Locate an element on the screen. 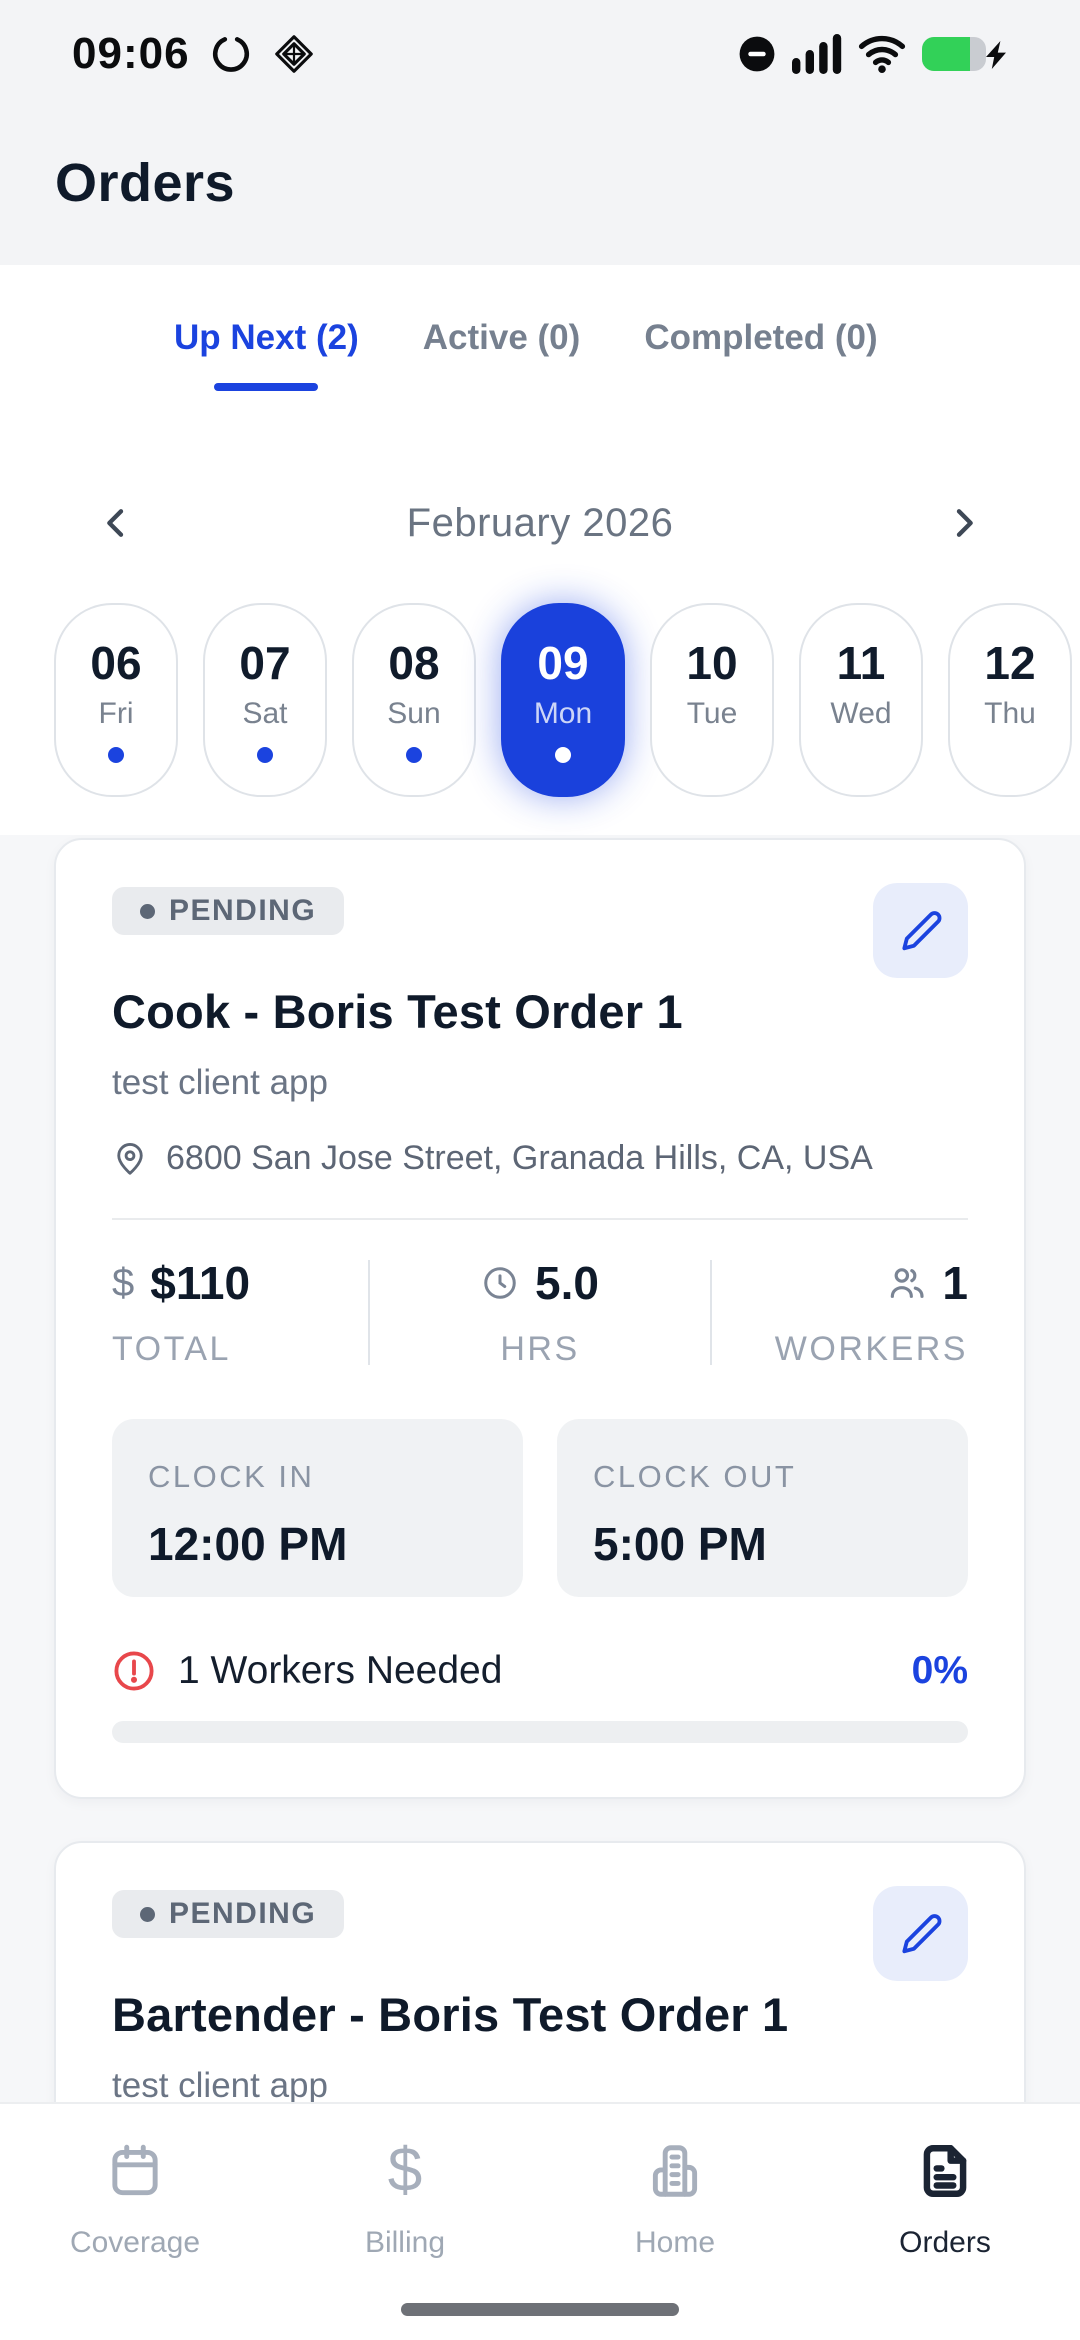 Image resolution: width=1080 pixels, height=2340 pixels. order-title: Bartender - Boris Test Order 1 is located at coordinates (450, 2014).